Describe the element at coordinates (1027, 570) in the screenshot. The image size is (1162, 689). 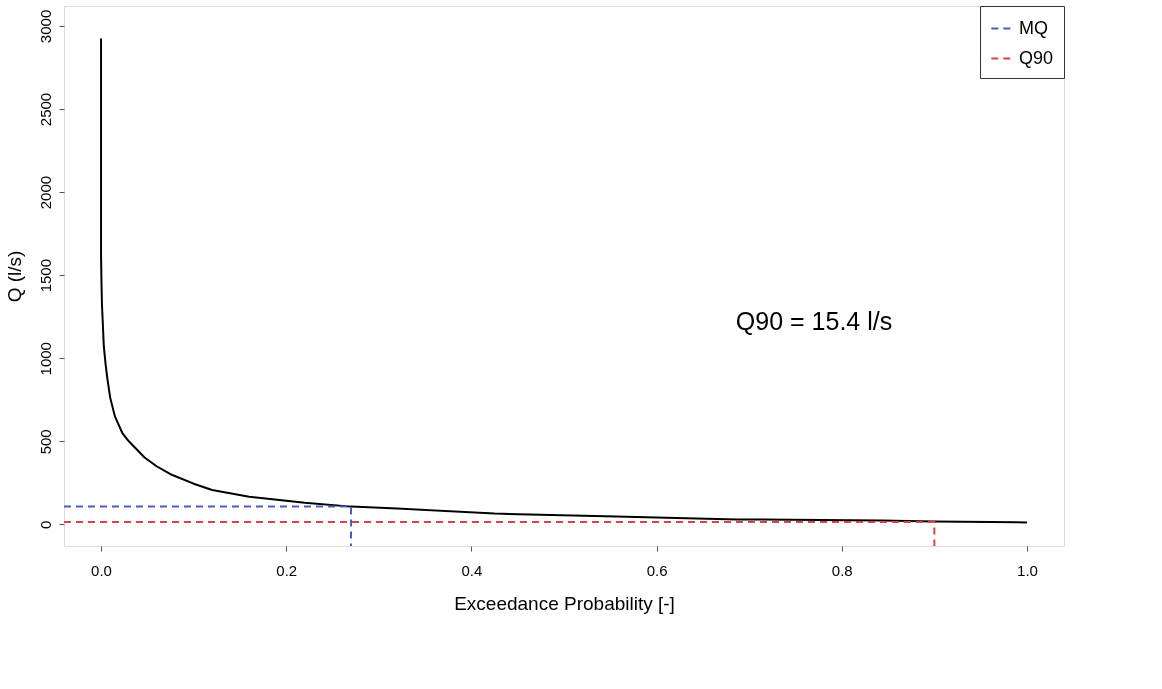
I see `x-tick-label: 1.0` at that location.